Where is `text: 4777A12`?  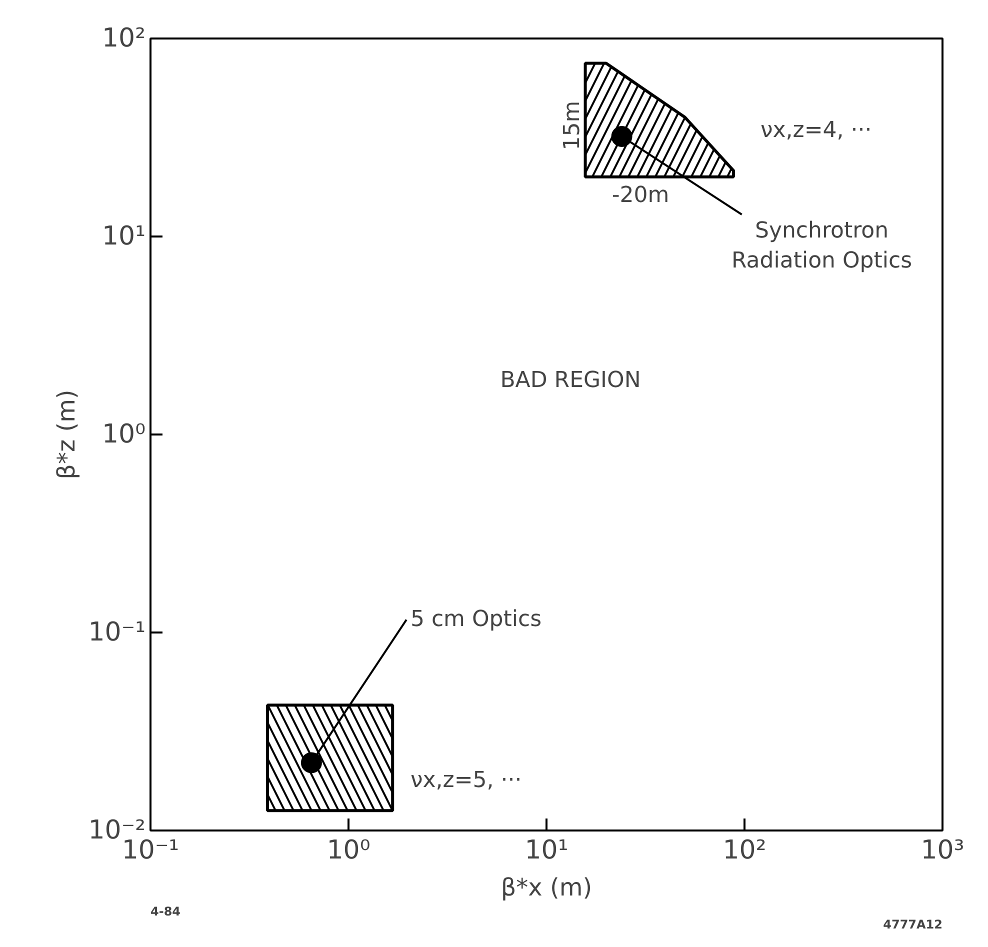 text: 4777A12 is located at coordinates (913, 925).